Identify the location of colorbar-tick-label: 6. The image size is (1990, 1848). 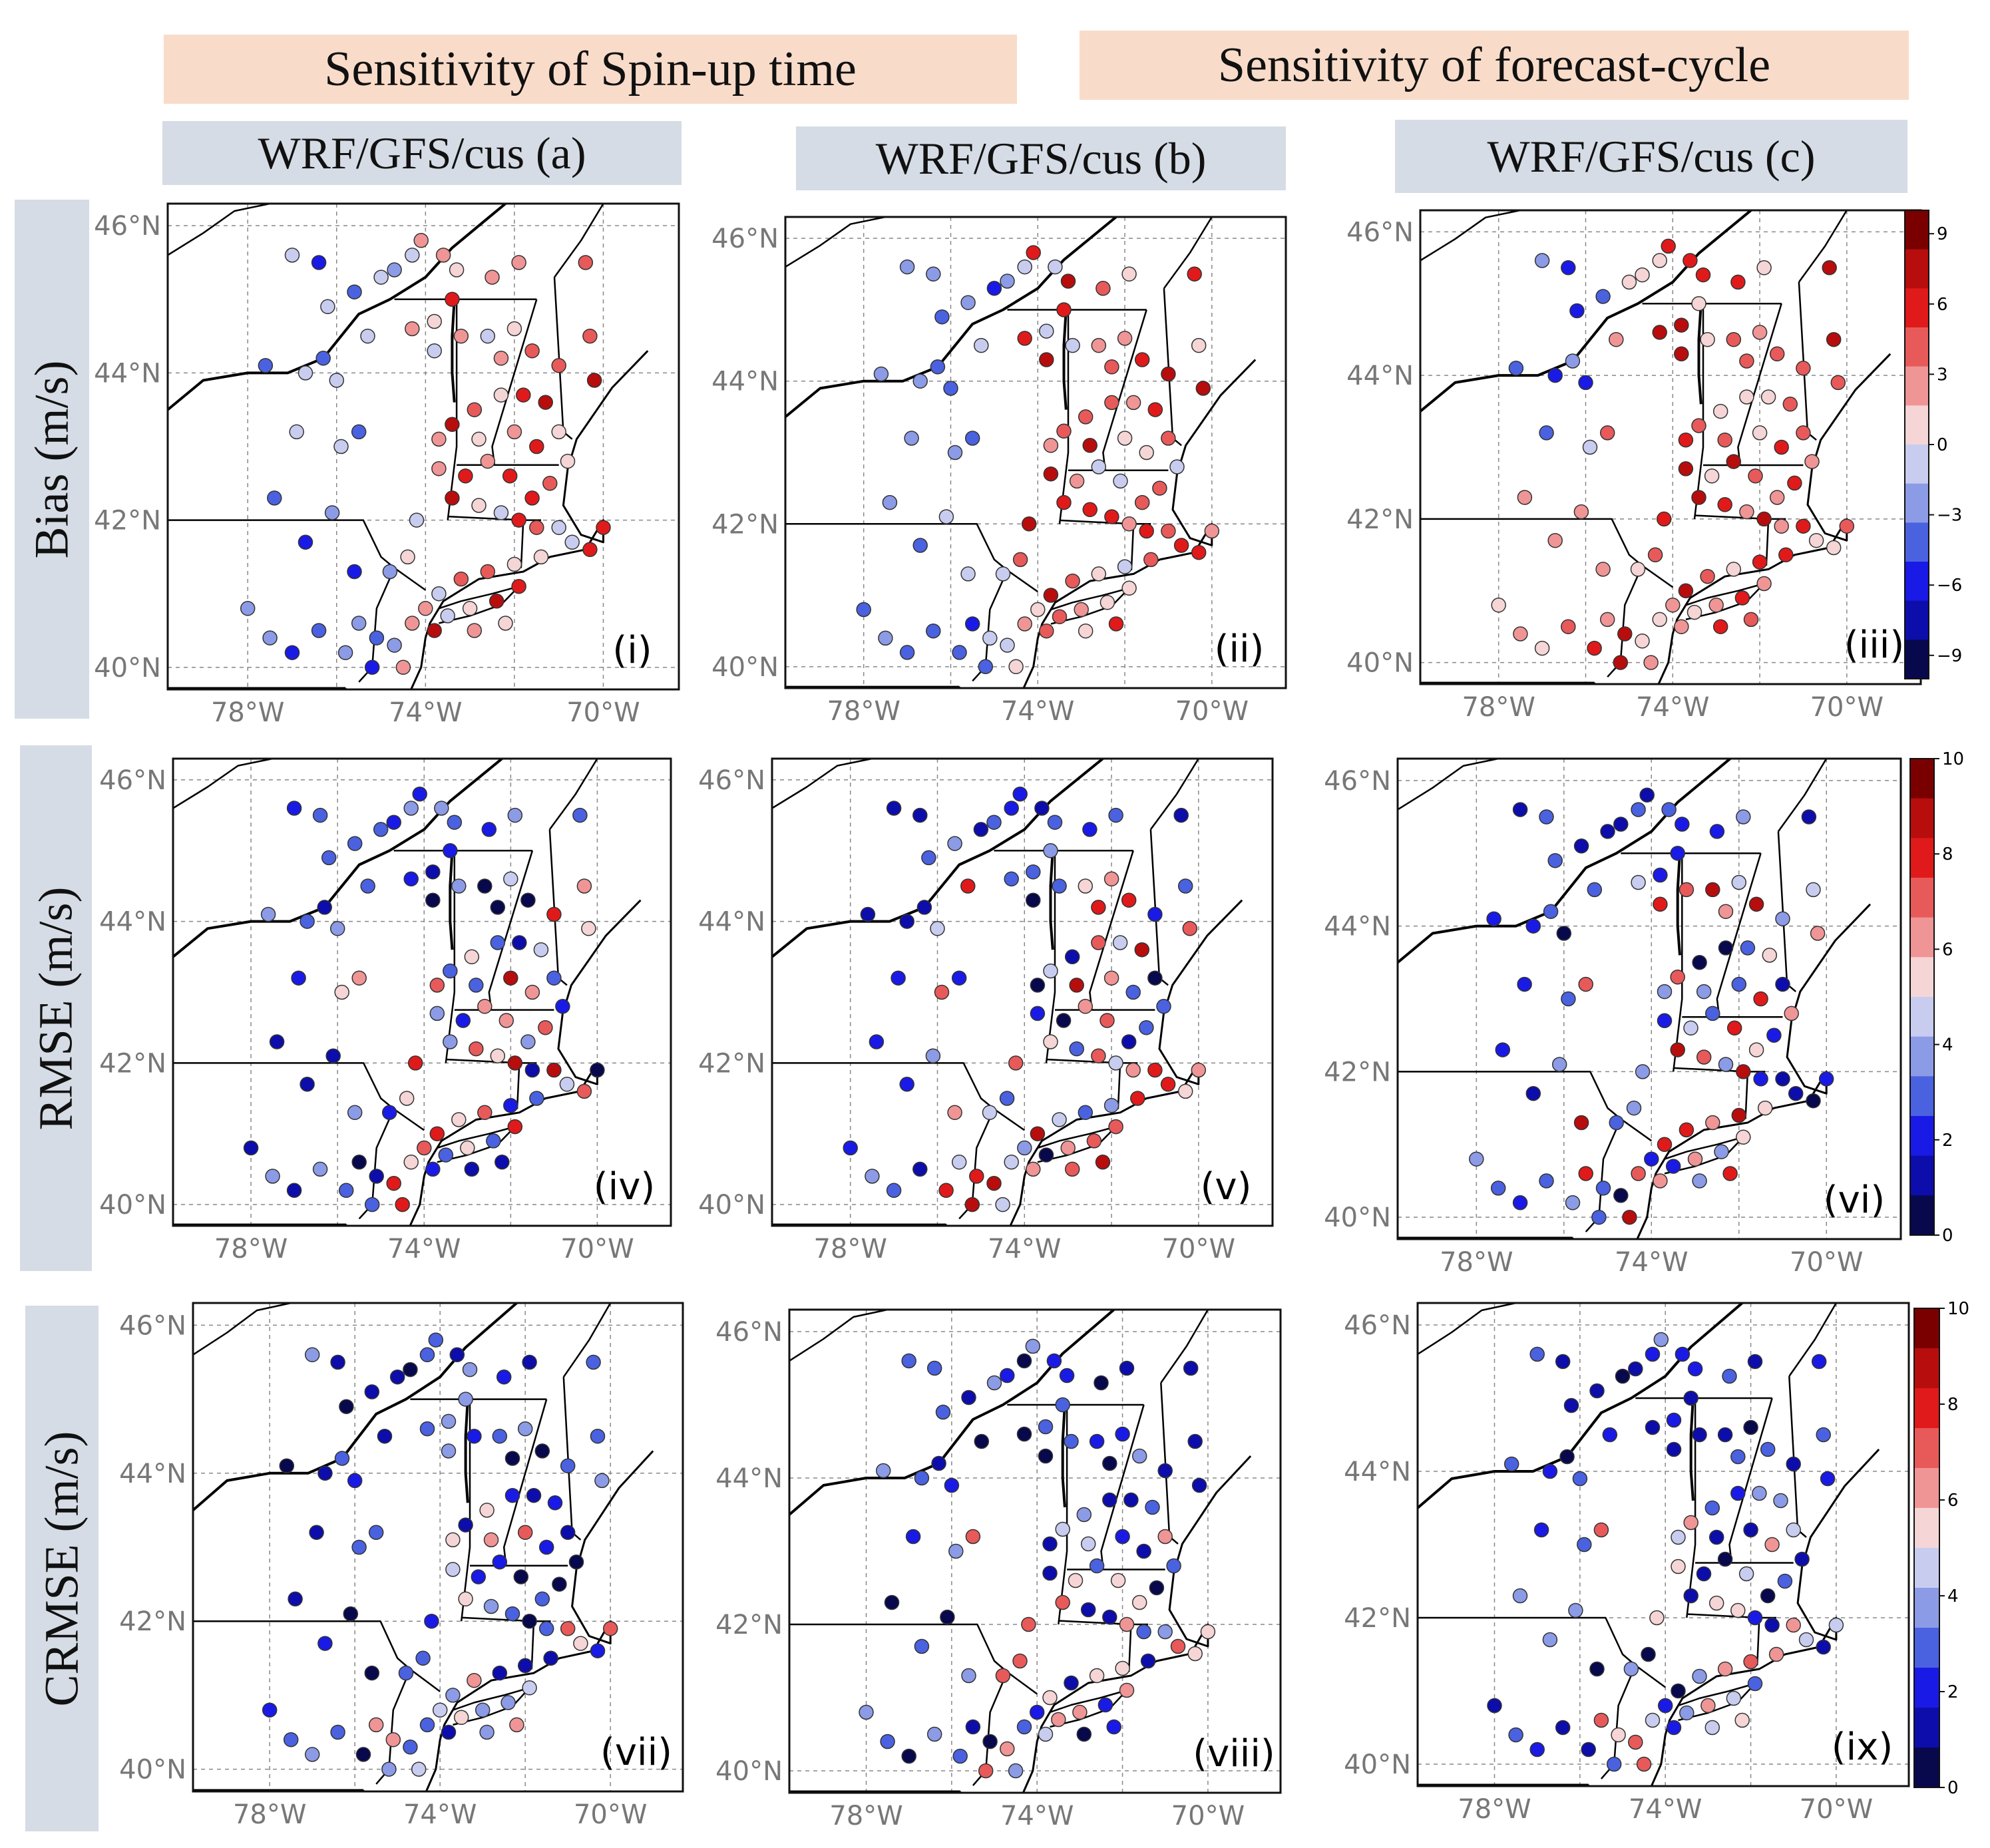
(1953, 1501).